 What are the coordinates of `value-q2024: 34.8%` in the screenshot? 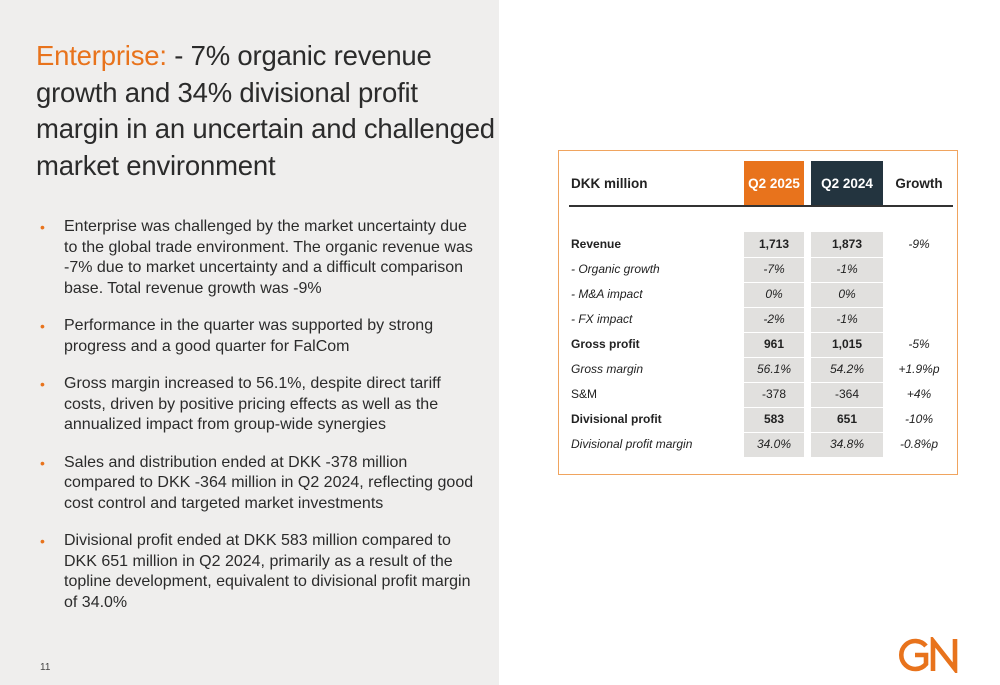 It's located at (847, 444).